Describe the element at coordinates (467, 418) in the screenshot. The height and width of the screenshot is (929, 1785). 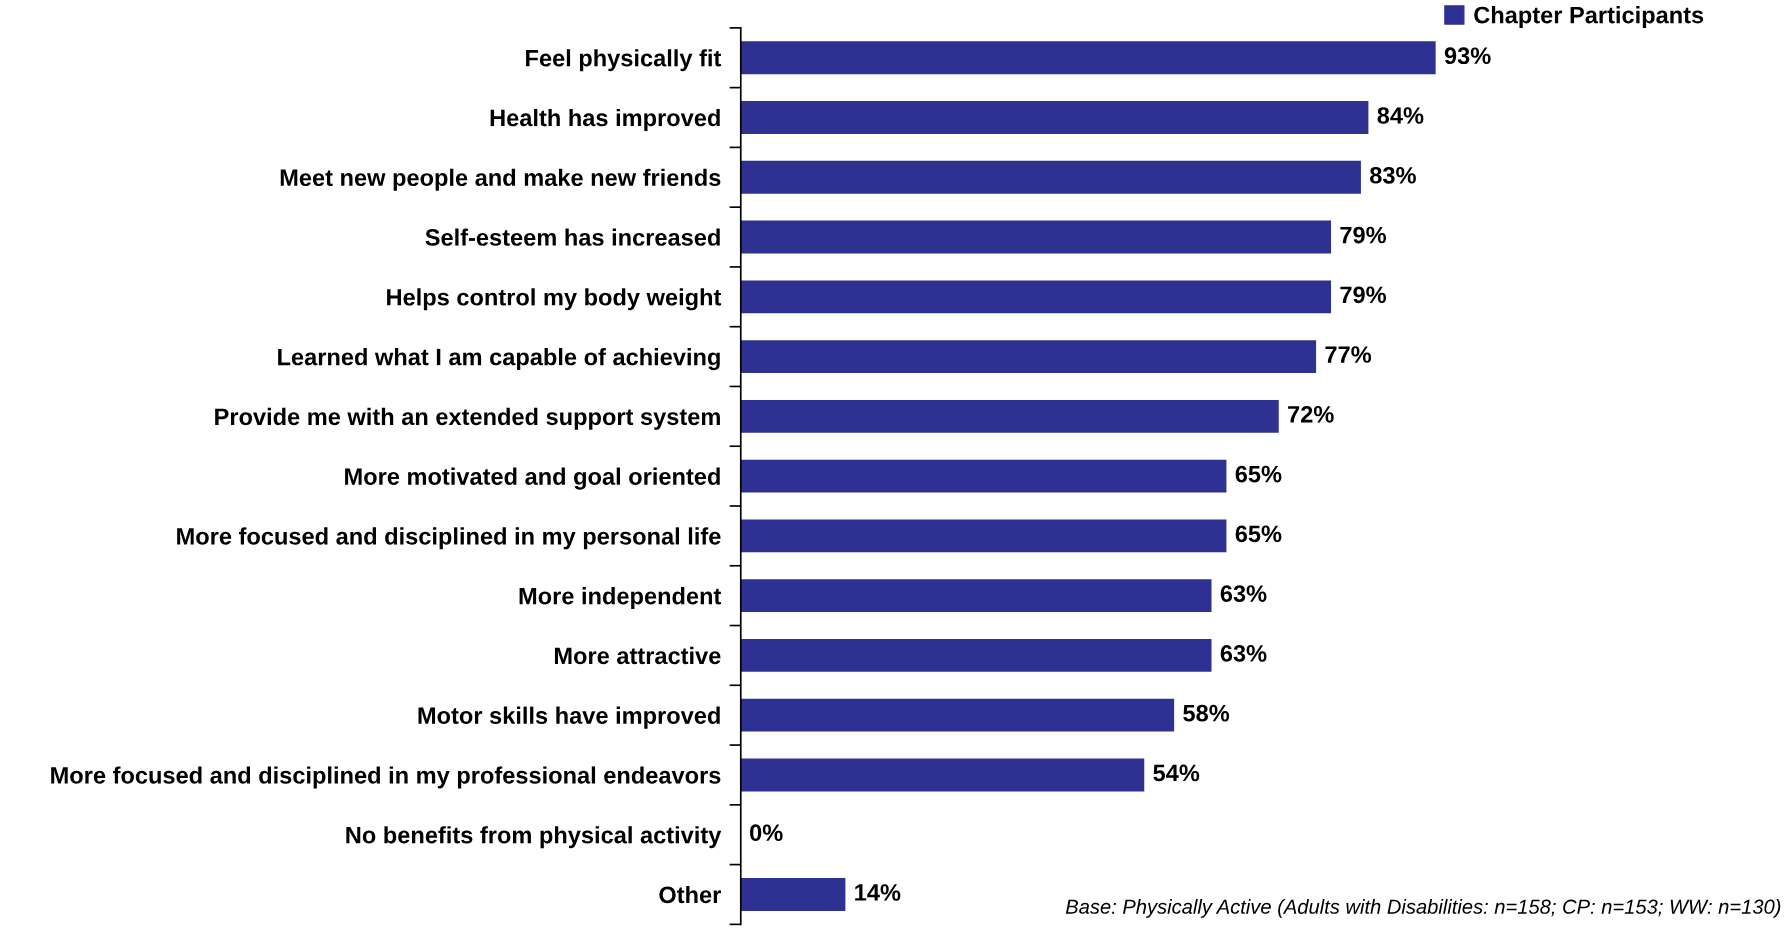
I see `y-tick-label: Provide me with an extended support system` at that location.